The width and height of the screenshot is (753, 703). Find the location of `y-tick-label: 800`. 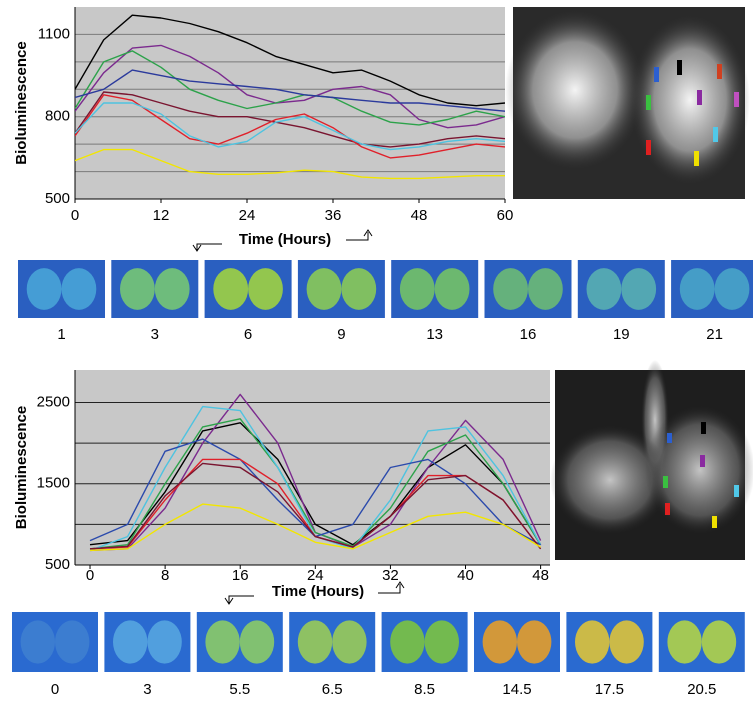

y-tick-label: 800 is located at coordinates (57, 116).